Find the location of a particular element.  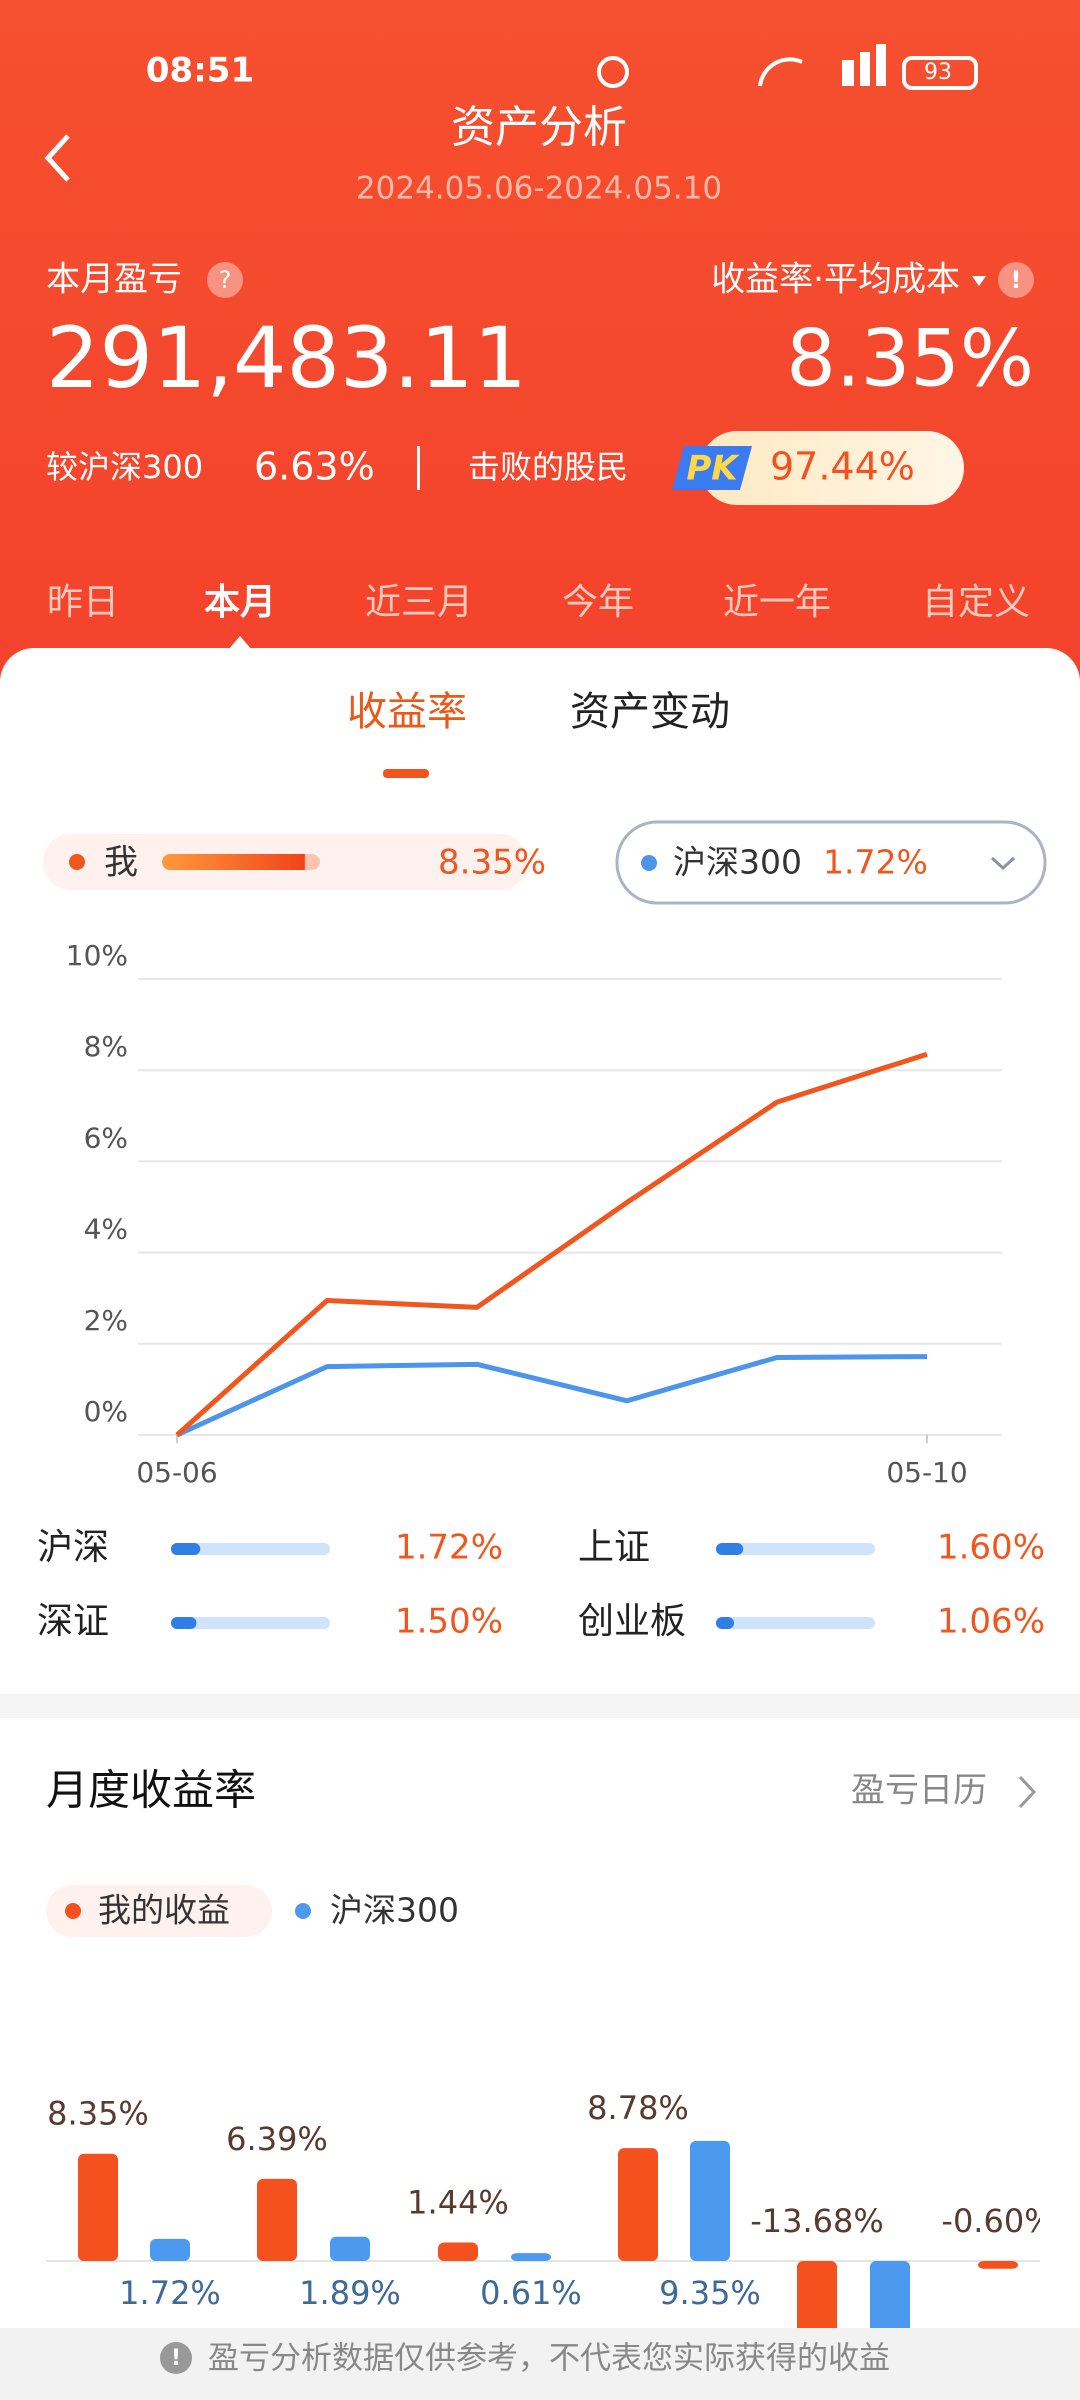

compare-label: 较沪深300 is located at coordinates (124, 467).